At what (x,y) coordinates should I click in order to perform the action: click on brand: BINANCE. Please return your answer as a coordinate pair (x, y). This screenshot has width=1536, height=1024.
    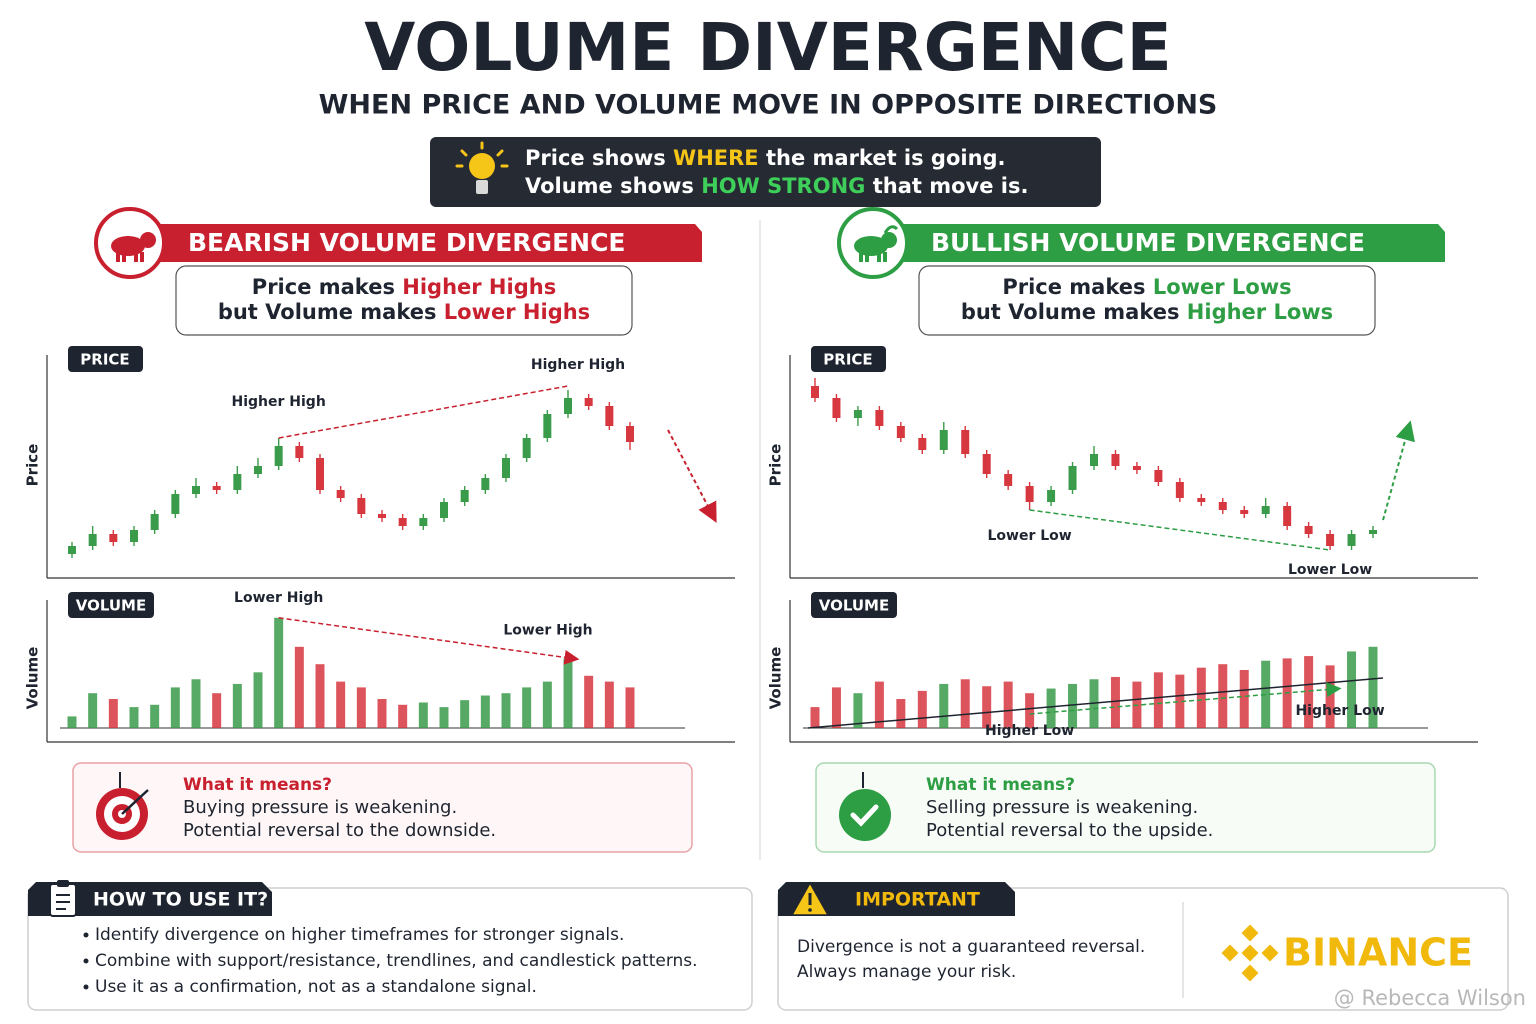
    Looking at the image, I should click on (1378, 953).